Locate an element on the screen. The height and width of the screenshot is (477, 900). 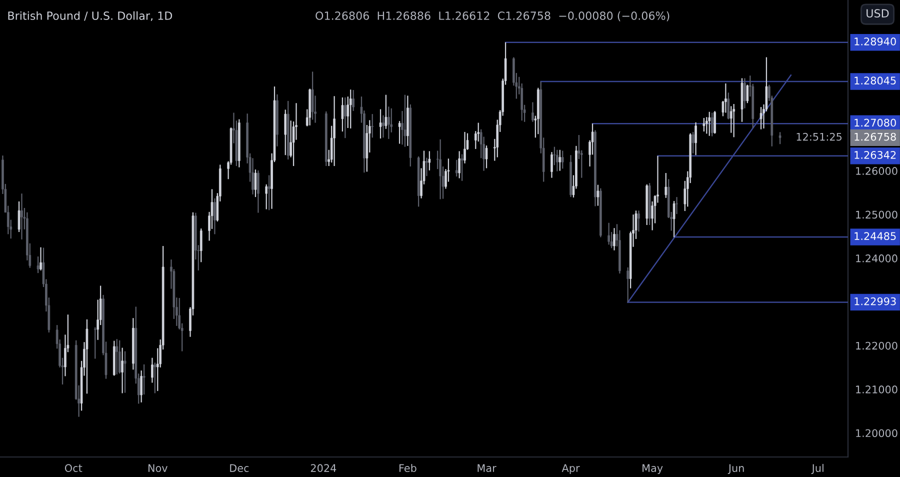
data-label: 1.28940 is located at coordinates (875, 42).